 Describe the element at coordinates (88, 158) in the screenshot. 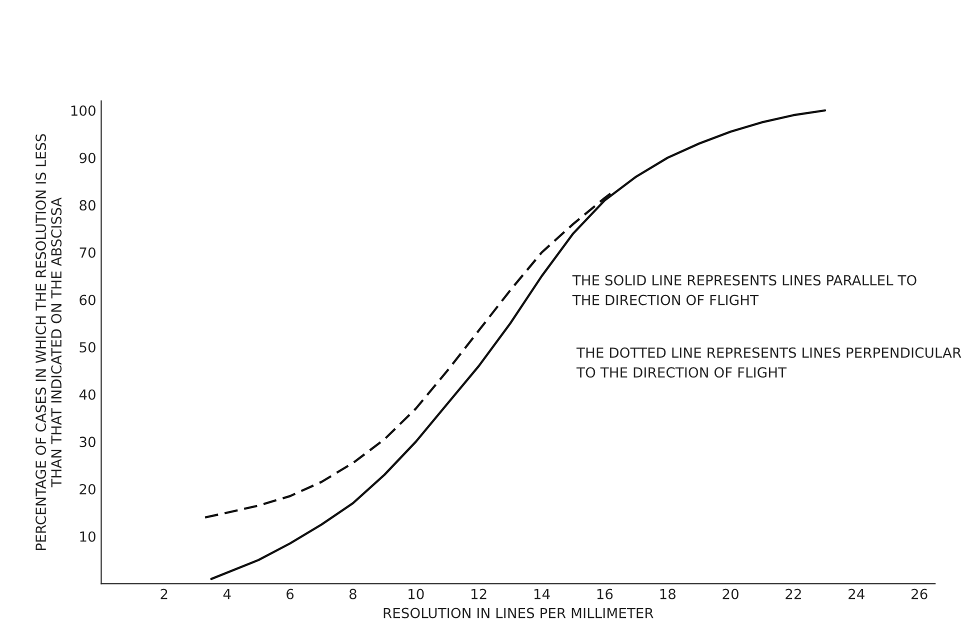

I see `y-tick-label: 90` at that location.